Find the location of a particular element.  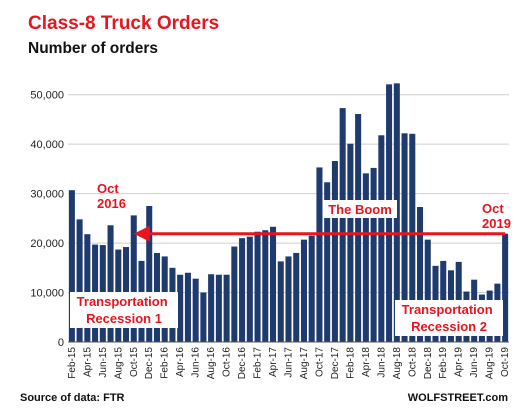

recession-2-label-bg is located at coordinates (449, 318).